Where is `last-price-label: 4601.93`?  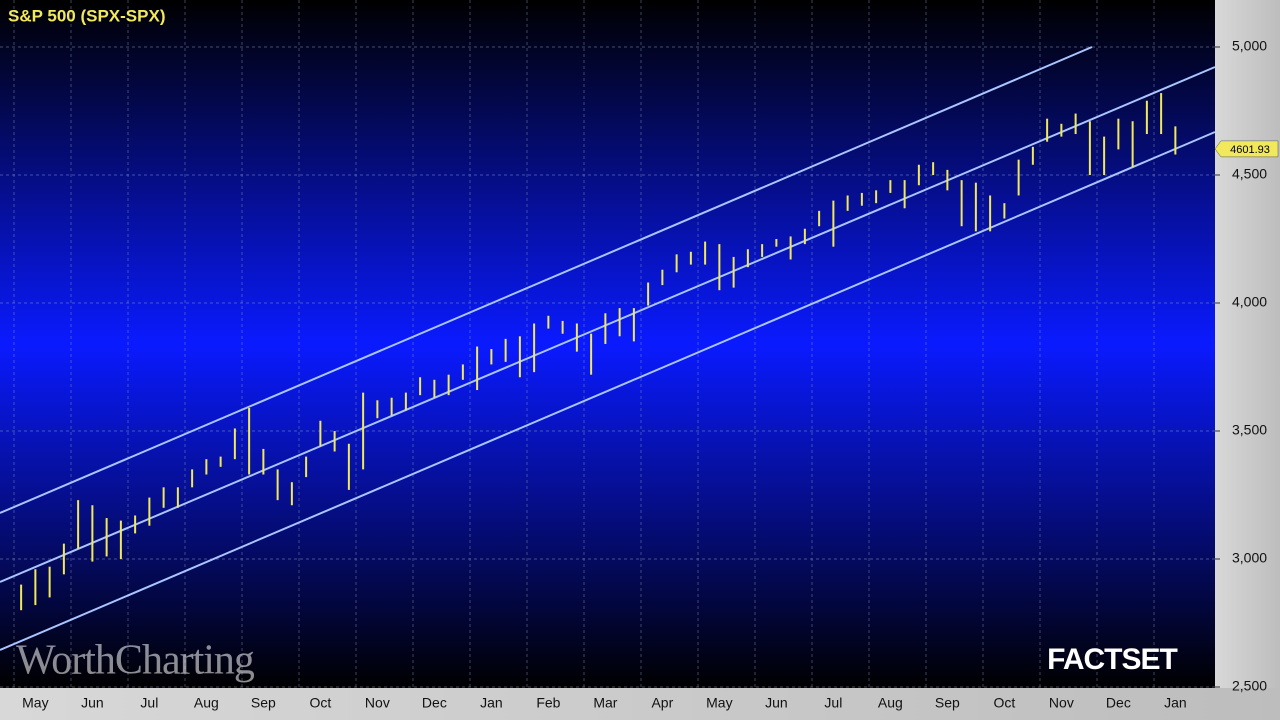
last-price-label: 4601.93 is located at coordinates (1250, 150).